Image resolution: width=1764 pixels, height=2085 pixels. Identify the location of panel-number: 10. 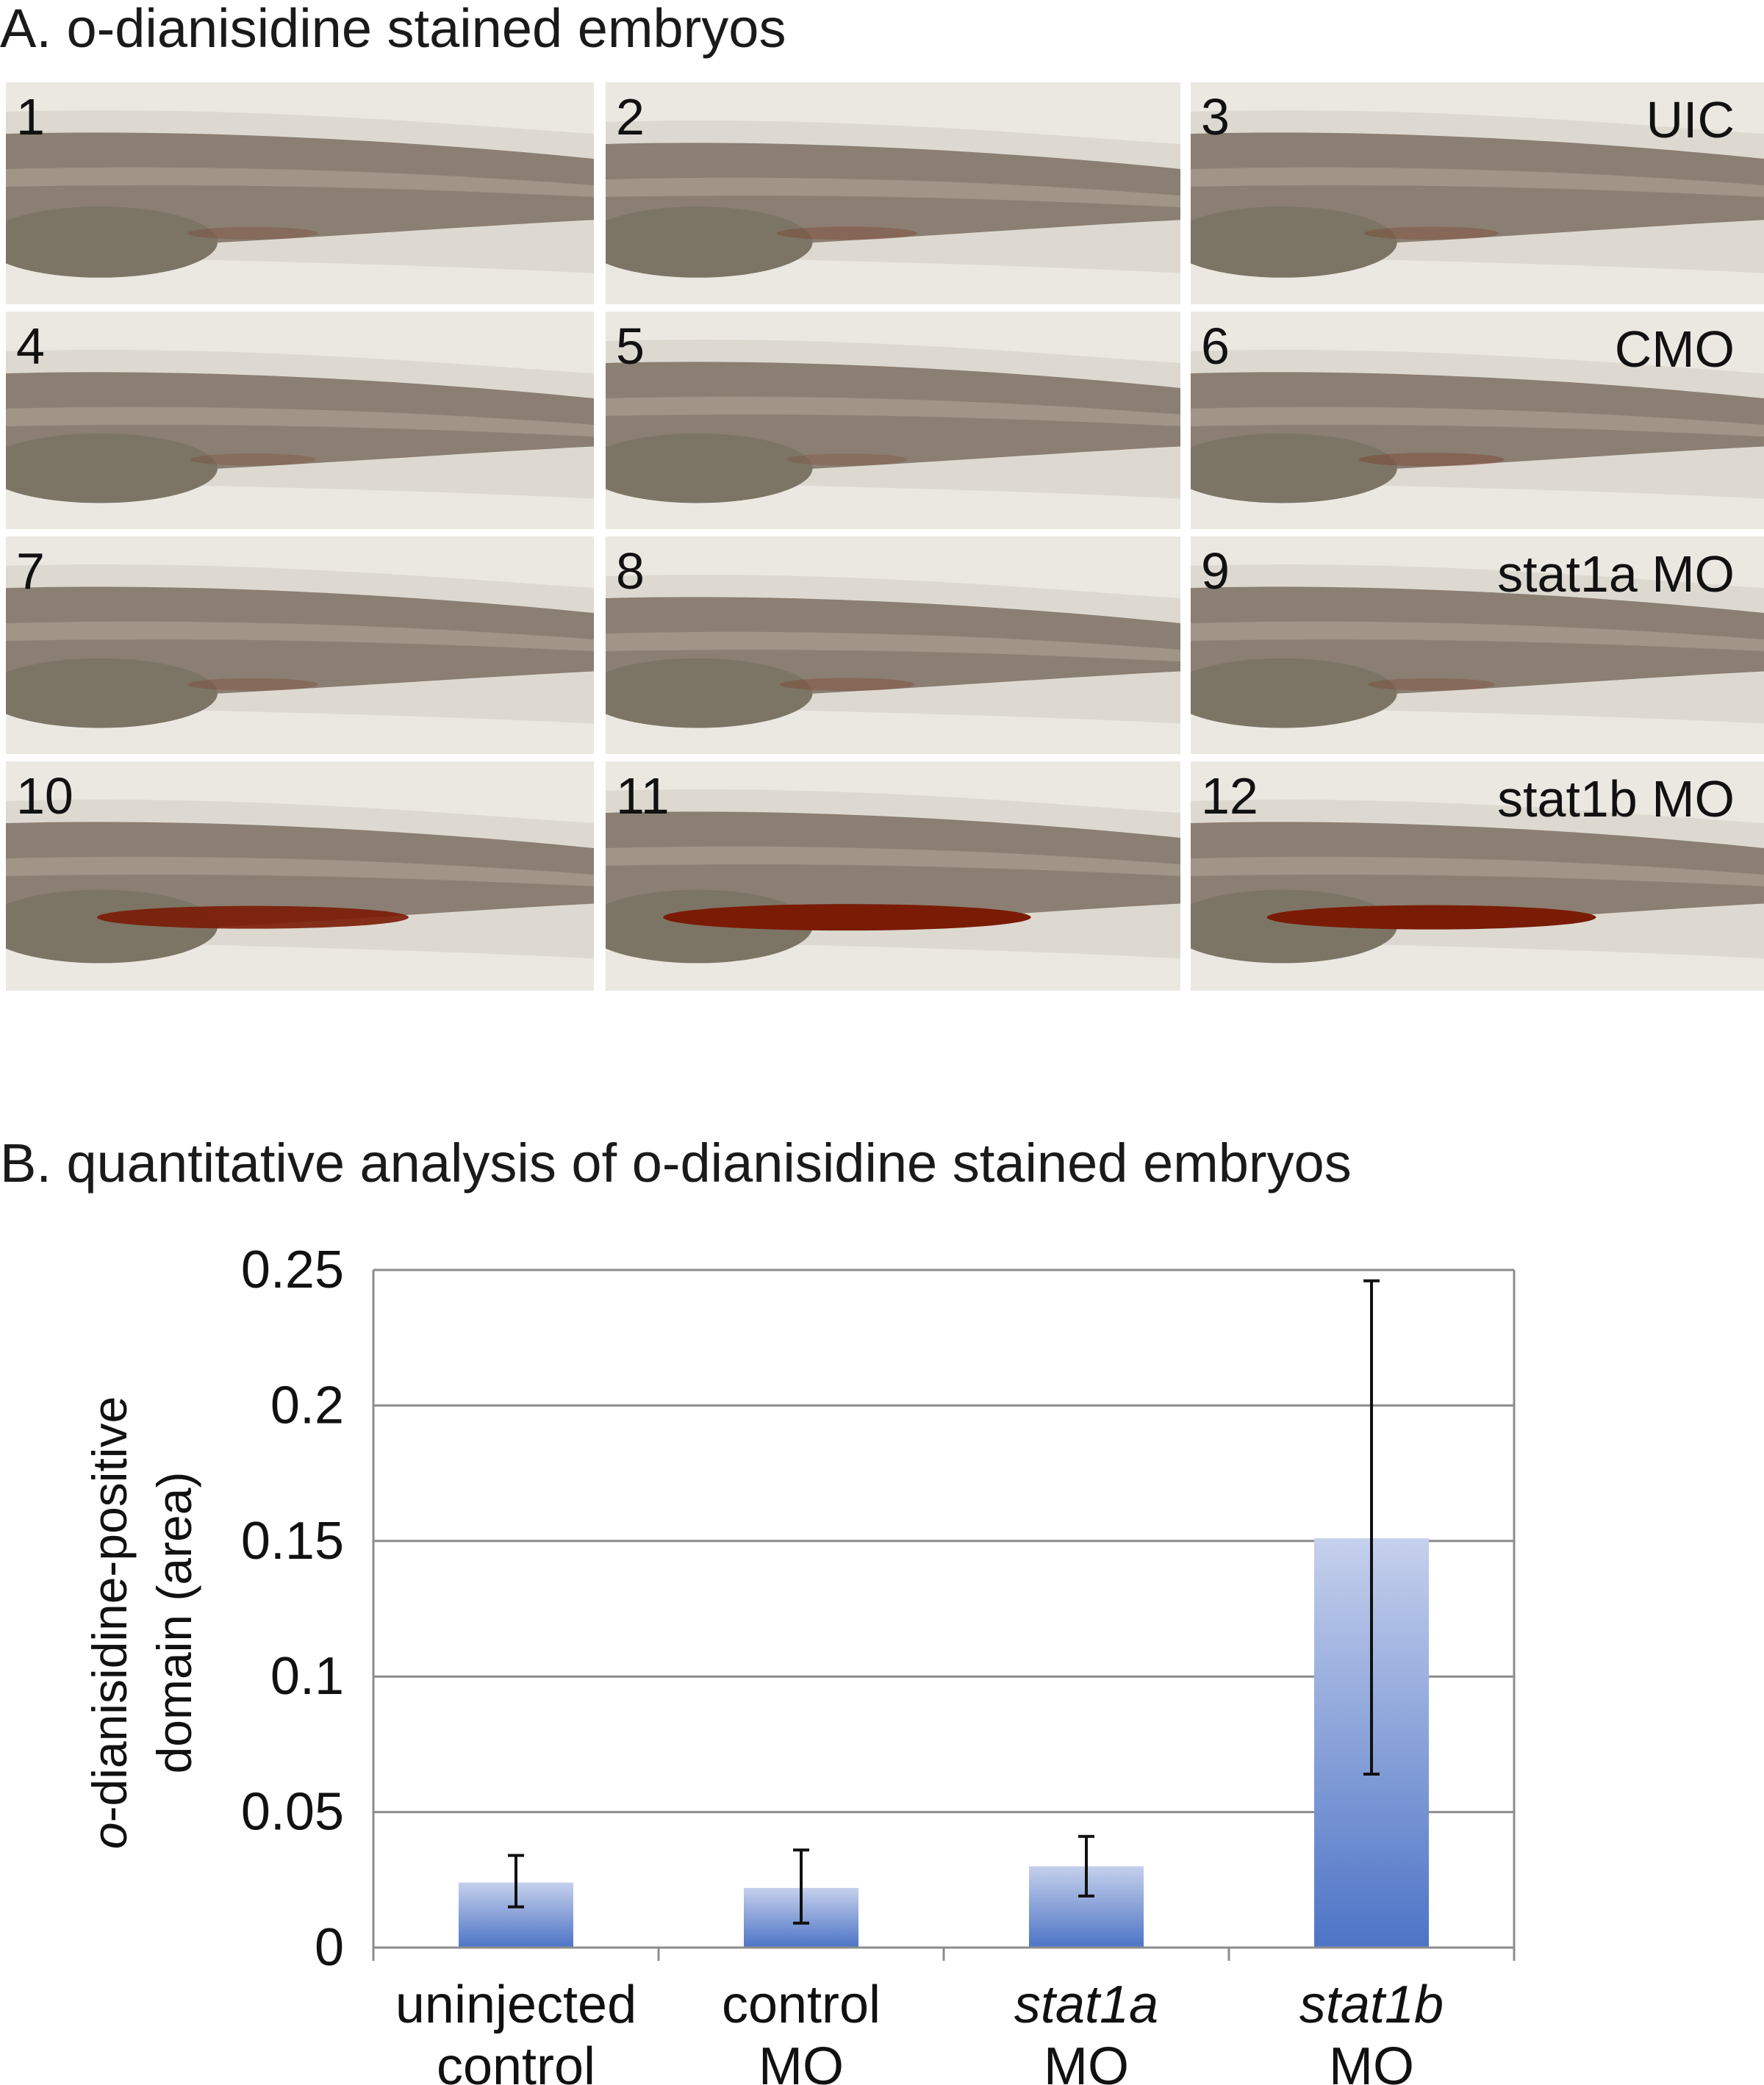
(45, 796).